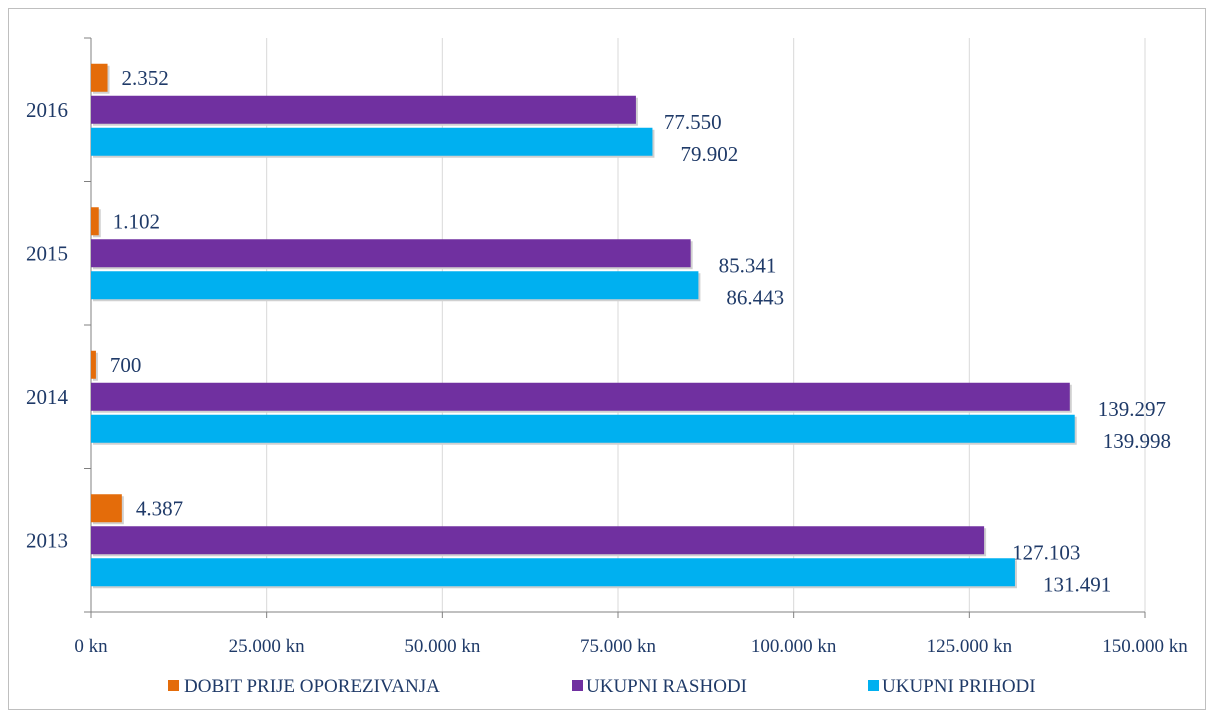 The height and width of the screenshot is (720, 1215). What do you see at coordinates (1132, 409) in the screenshot?
I see `data-label: 139.297` at bounding box center [1132, 409].